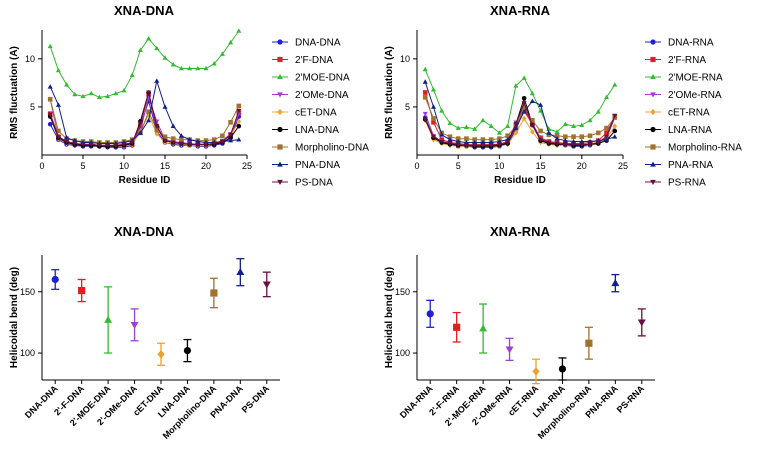  I want to click on legend-label: LNA-RNA, so click(690, 130).